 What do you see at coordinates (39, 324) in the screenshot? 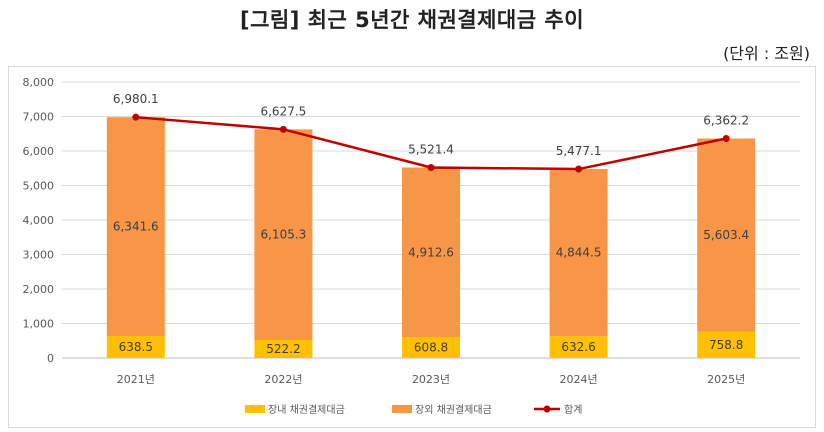
I see `y-tick-label: 1,000` at bounding box center [39, 324].